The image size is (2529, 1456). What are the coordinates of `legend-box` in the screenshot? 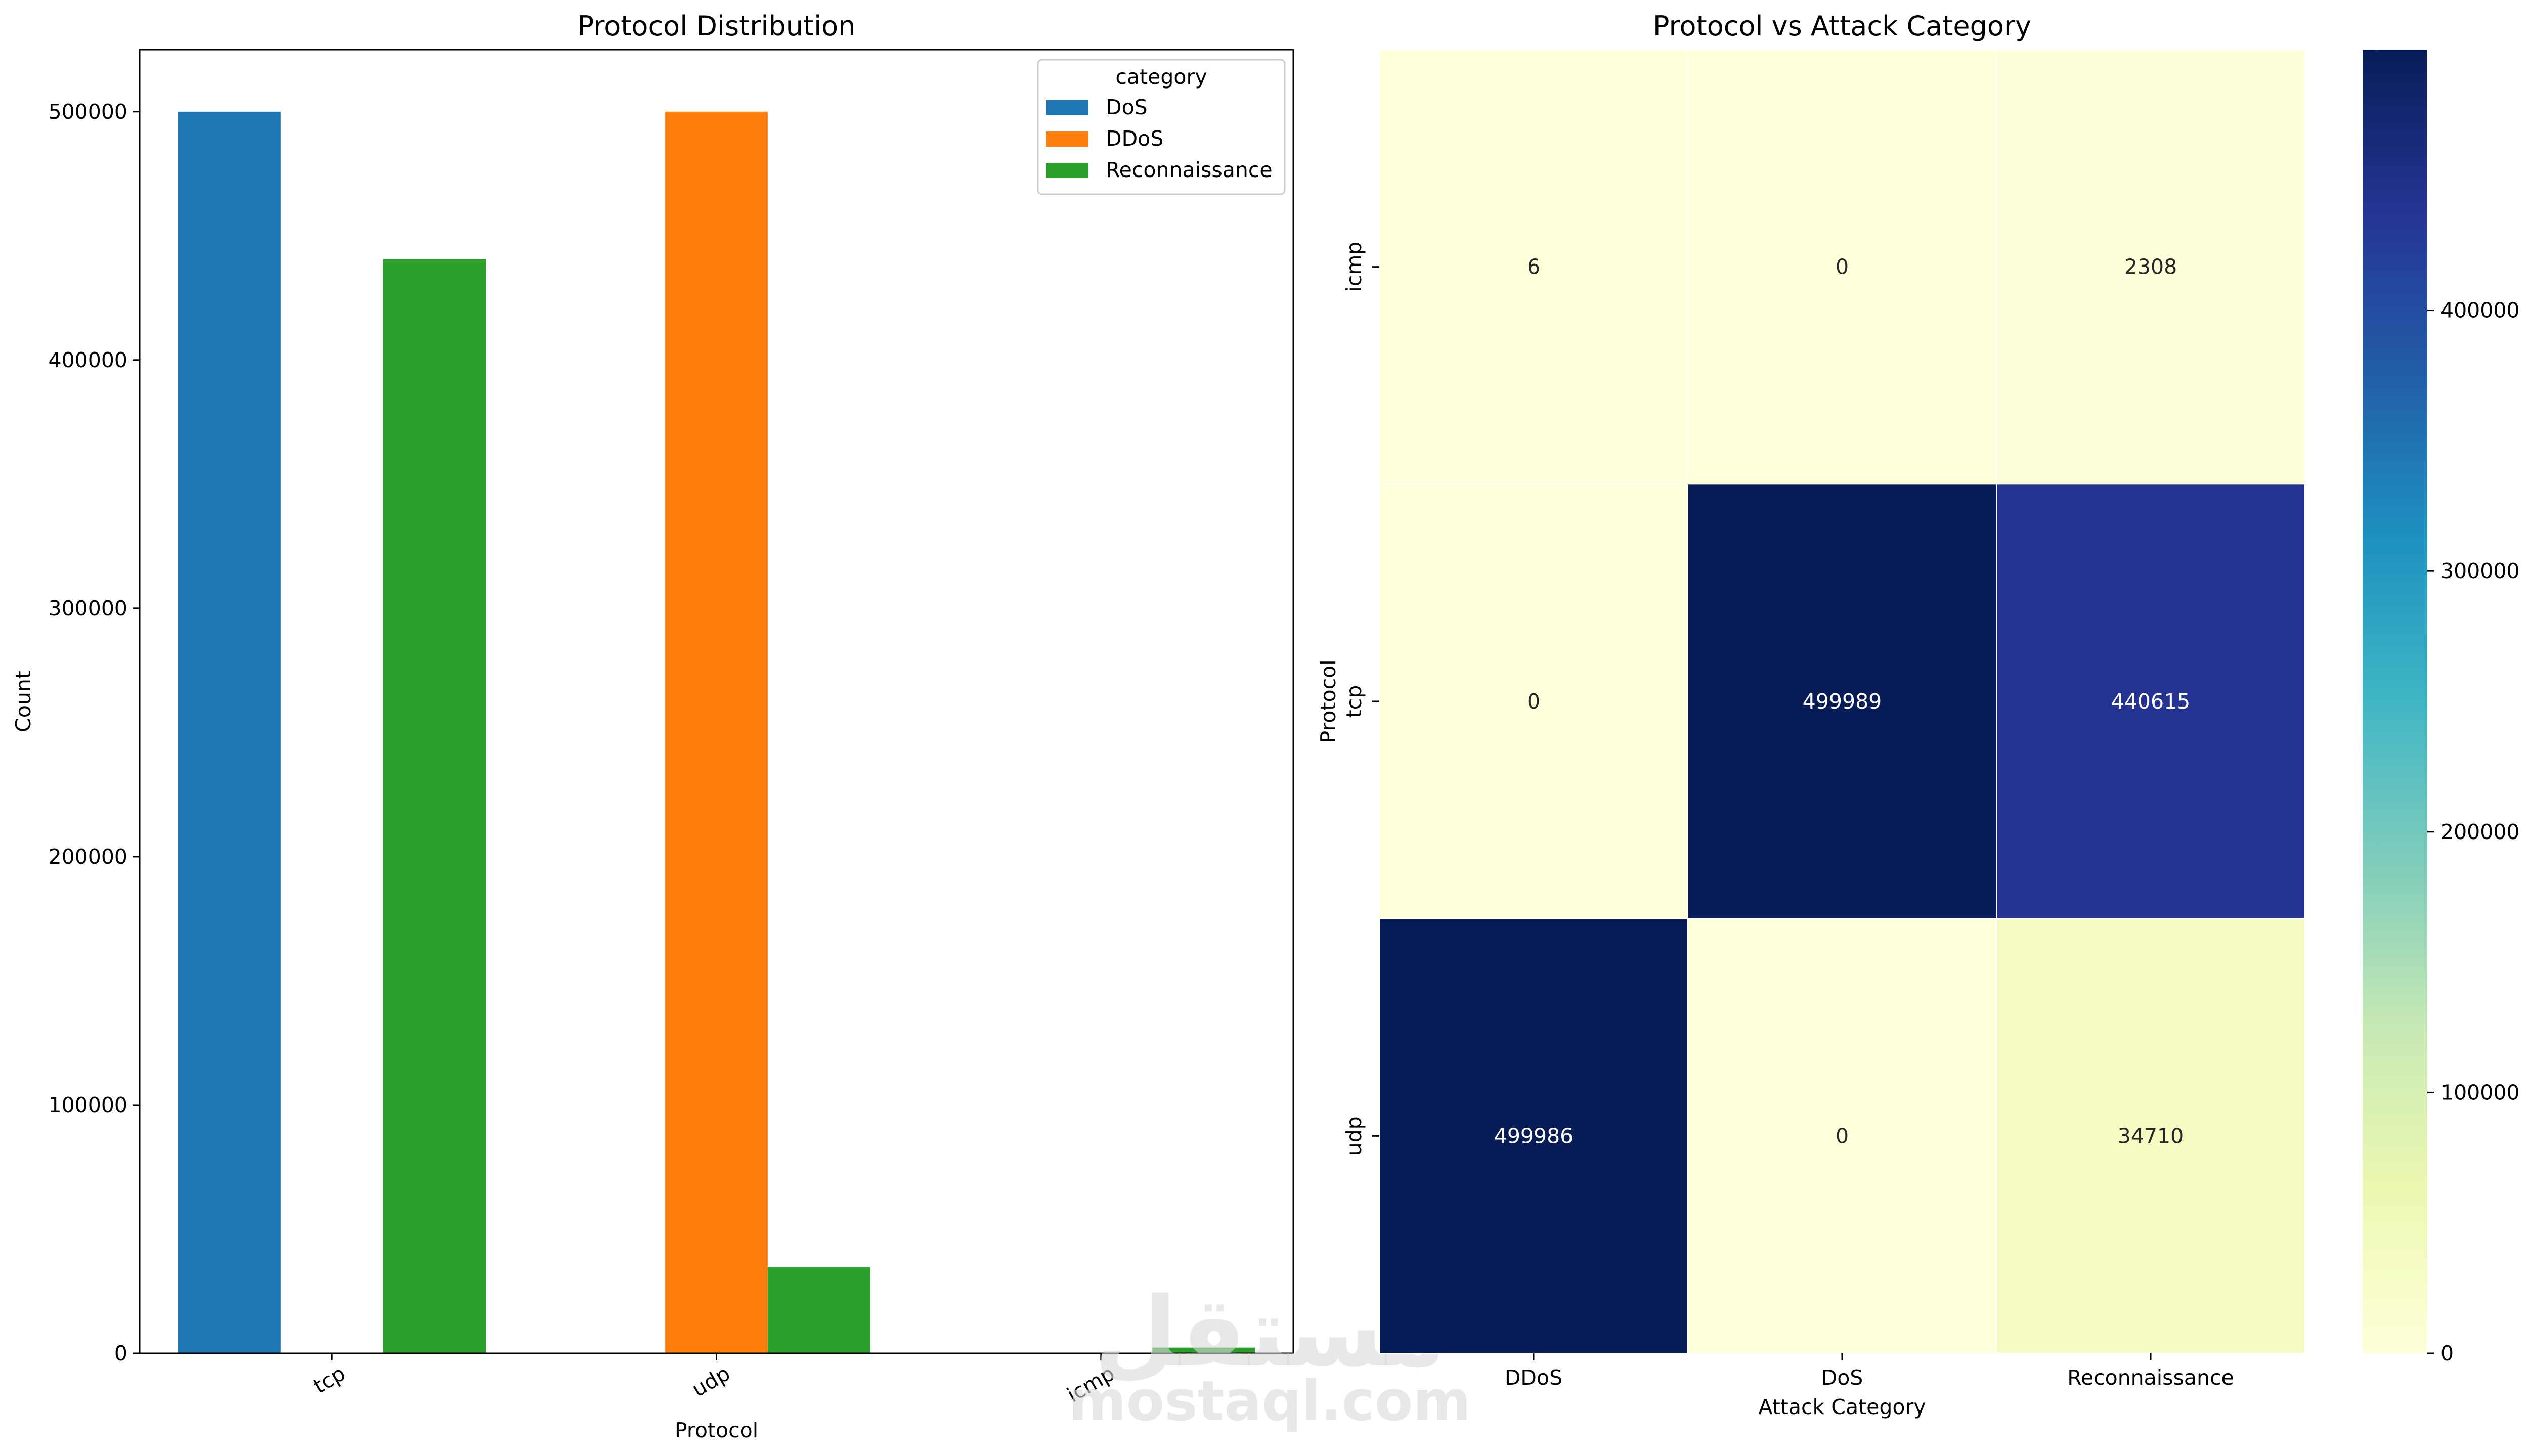 It's located at (1161, 127).